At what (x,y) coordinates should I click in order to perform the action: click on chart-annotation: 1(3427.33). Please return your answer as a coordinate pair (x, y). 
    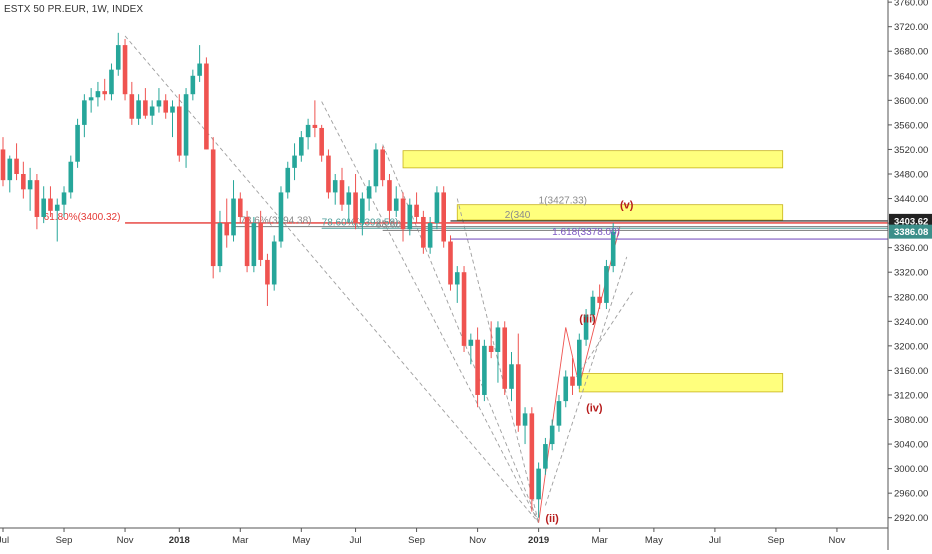
    Looking at the image, I should click on (563, 200).